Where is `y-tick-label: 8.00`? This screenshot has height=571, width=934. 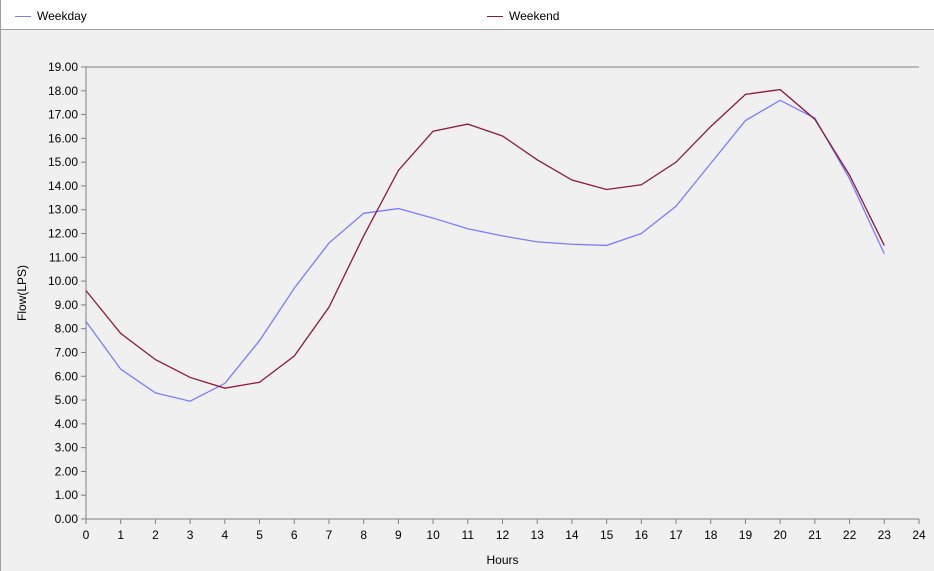 y-tick-label: 8.00 is located at coordinates (67, 329).